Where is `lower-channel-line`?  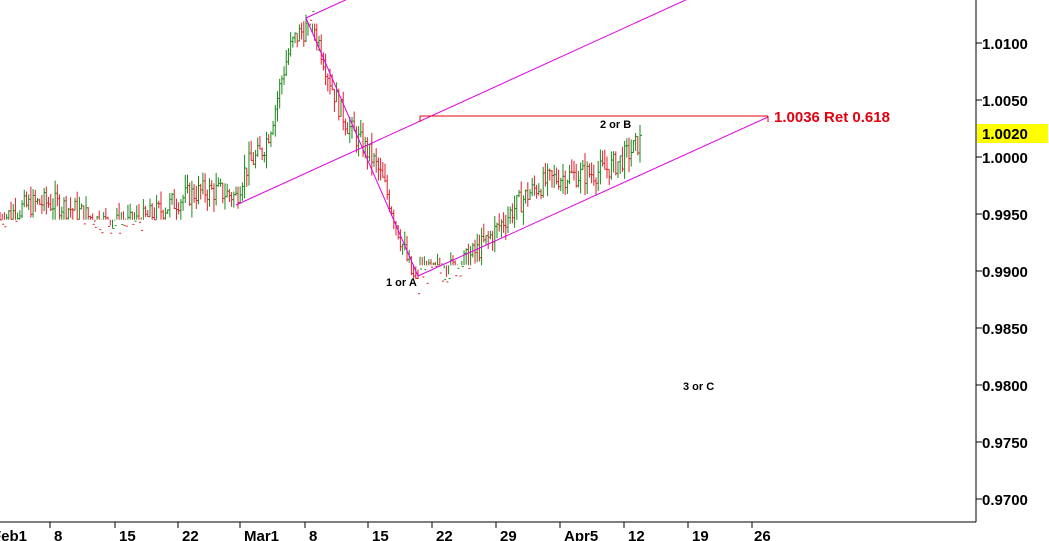 lower-channel-line is located at coordinates (593, 196).